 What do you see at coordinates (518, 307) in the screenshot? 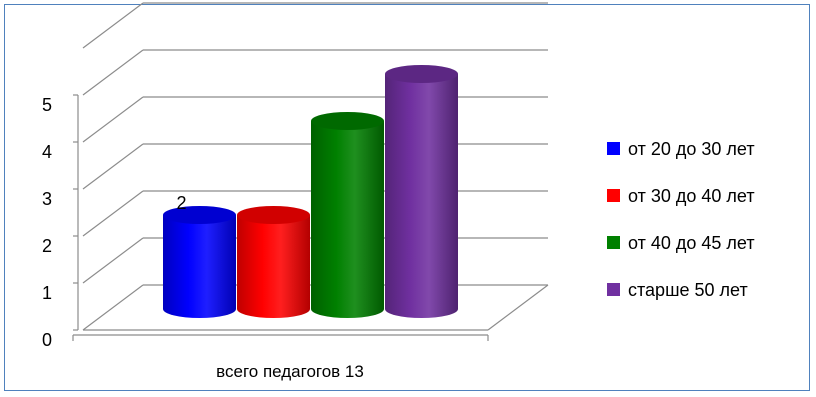
I see `floor-right-edge` at bounding box center [518, 307].